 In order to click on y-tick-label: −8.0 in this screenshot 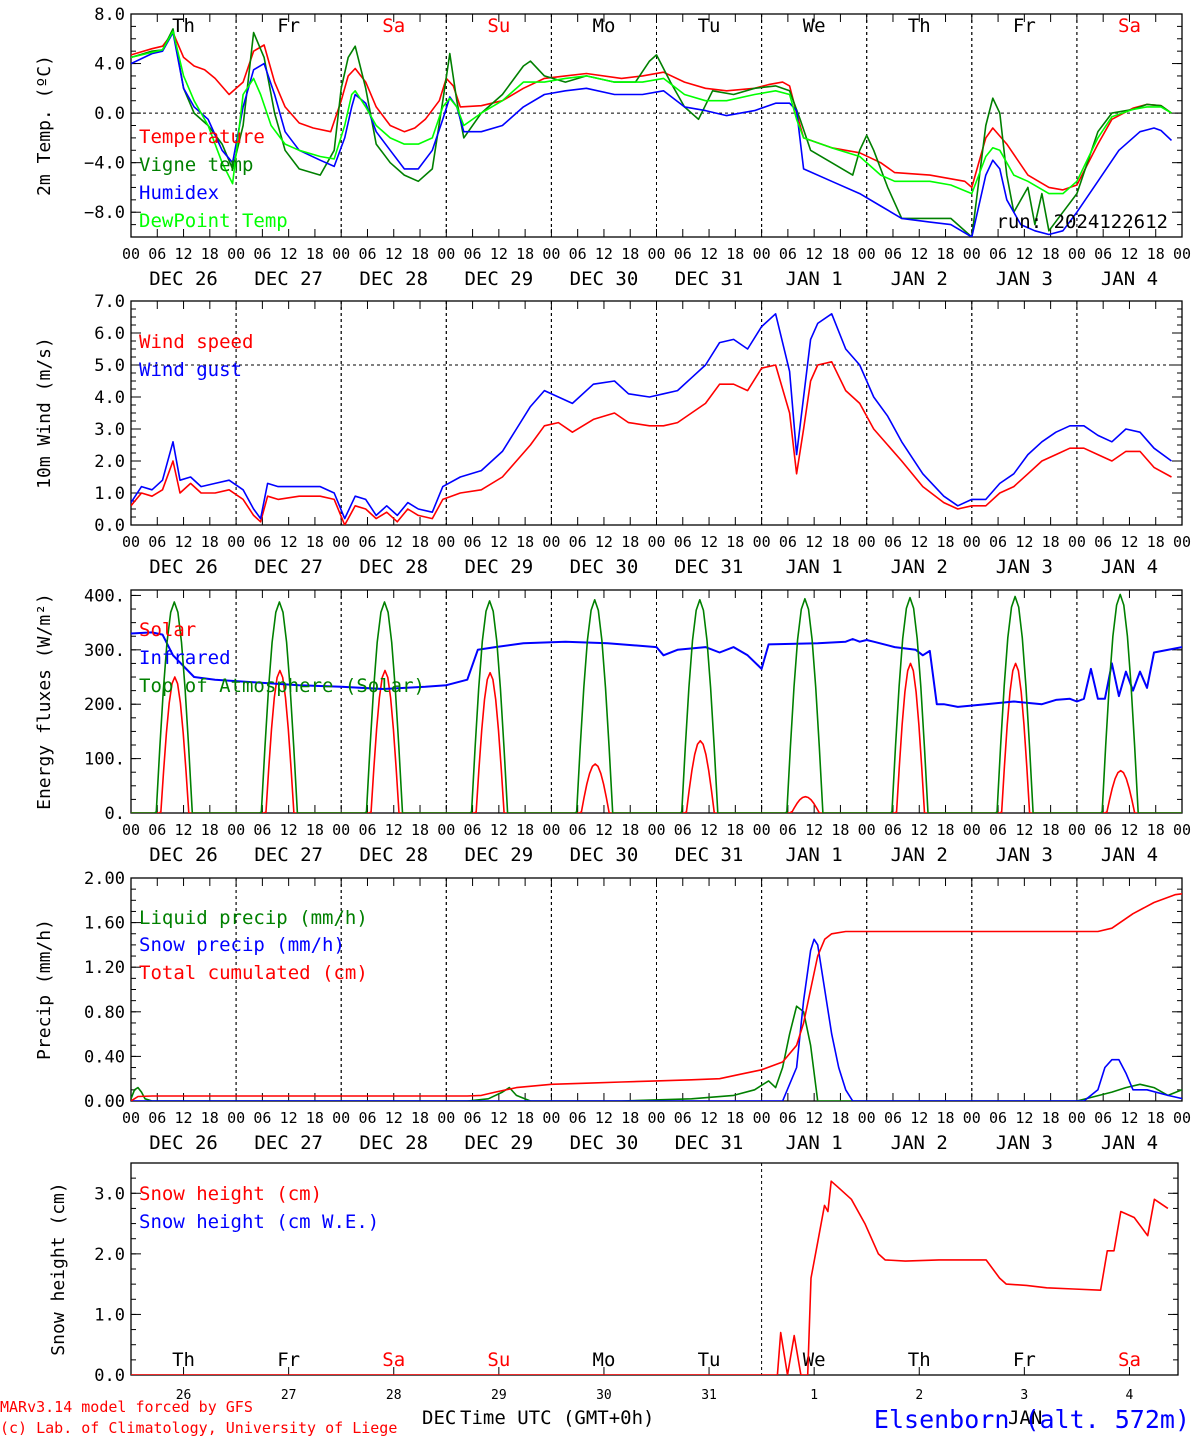, I will do `click(104, 213)`.